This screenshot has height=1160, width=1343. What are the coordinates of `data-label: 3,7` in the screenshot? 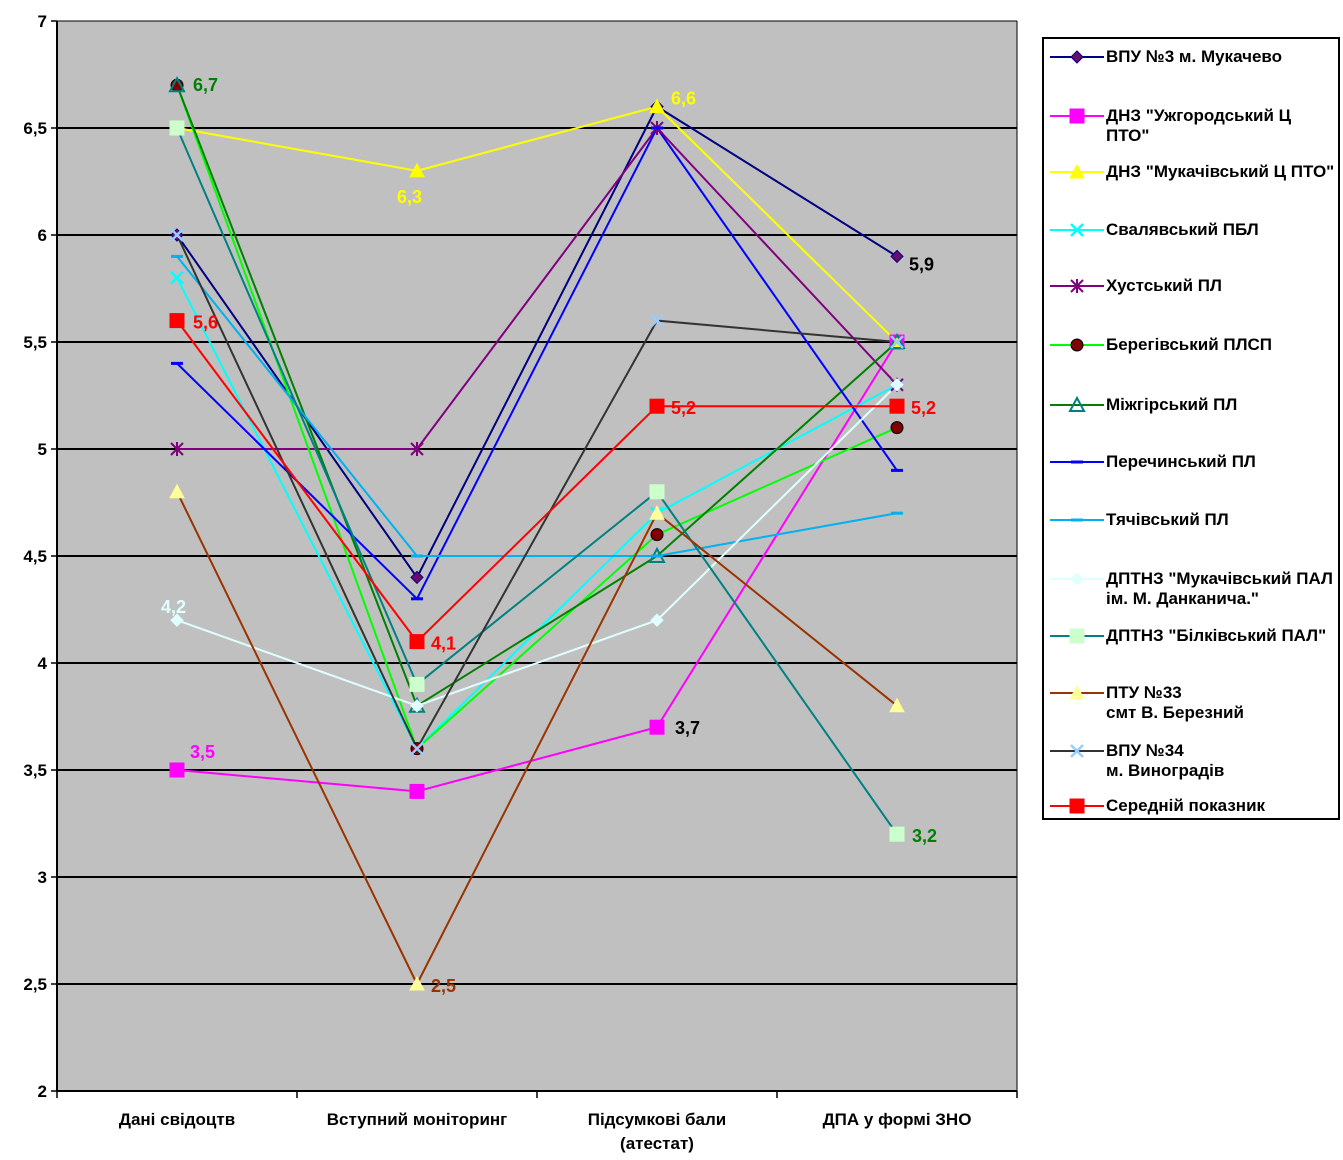 It's located at (687, 728).